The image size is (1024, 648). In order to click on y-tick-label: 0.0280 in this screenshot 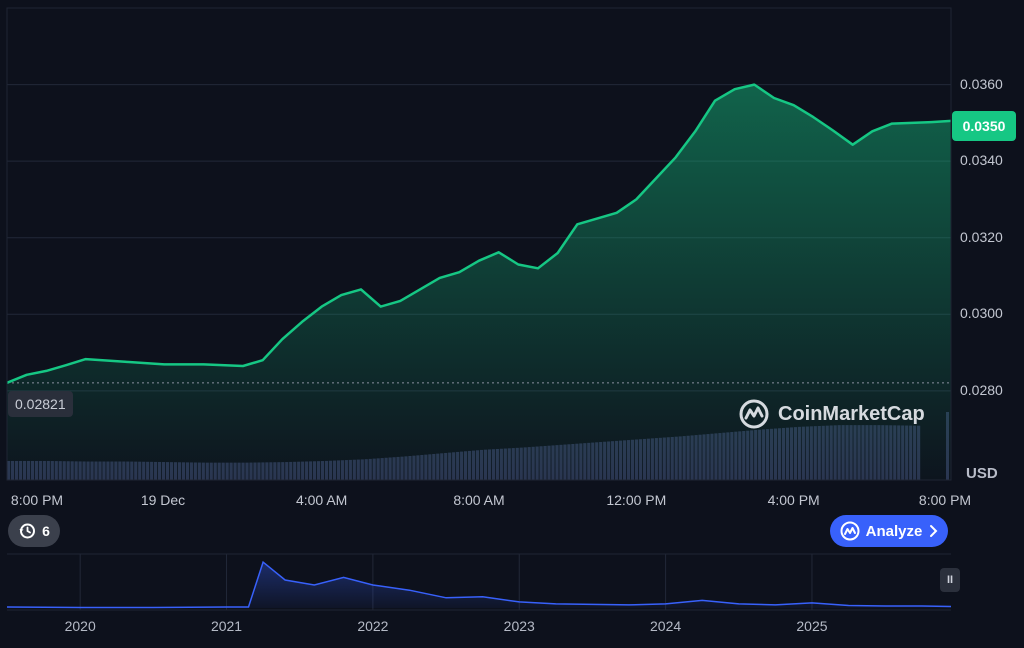, I will do `click(981, 389)`.